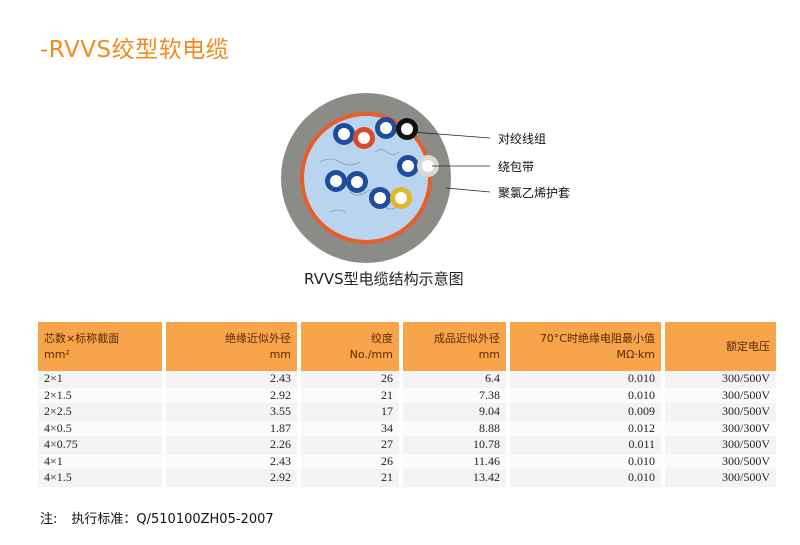 This screenshot has width=800, height=545. Describe the element at coordinates (522, 139) in the screenshot. I see `label-twisted-pair: 对绞线组` at that location.